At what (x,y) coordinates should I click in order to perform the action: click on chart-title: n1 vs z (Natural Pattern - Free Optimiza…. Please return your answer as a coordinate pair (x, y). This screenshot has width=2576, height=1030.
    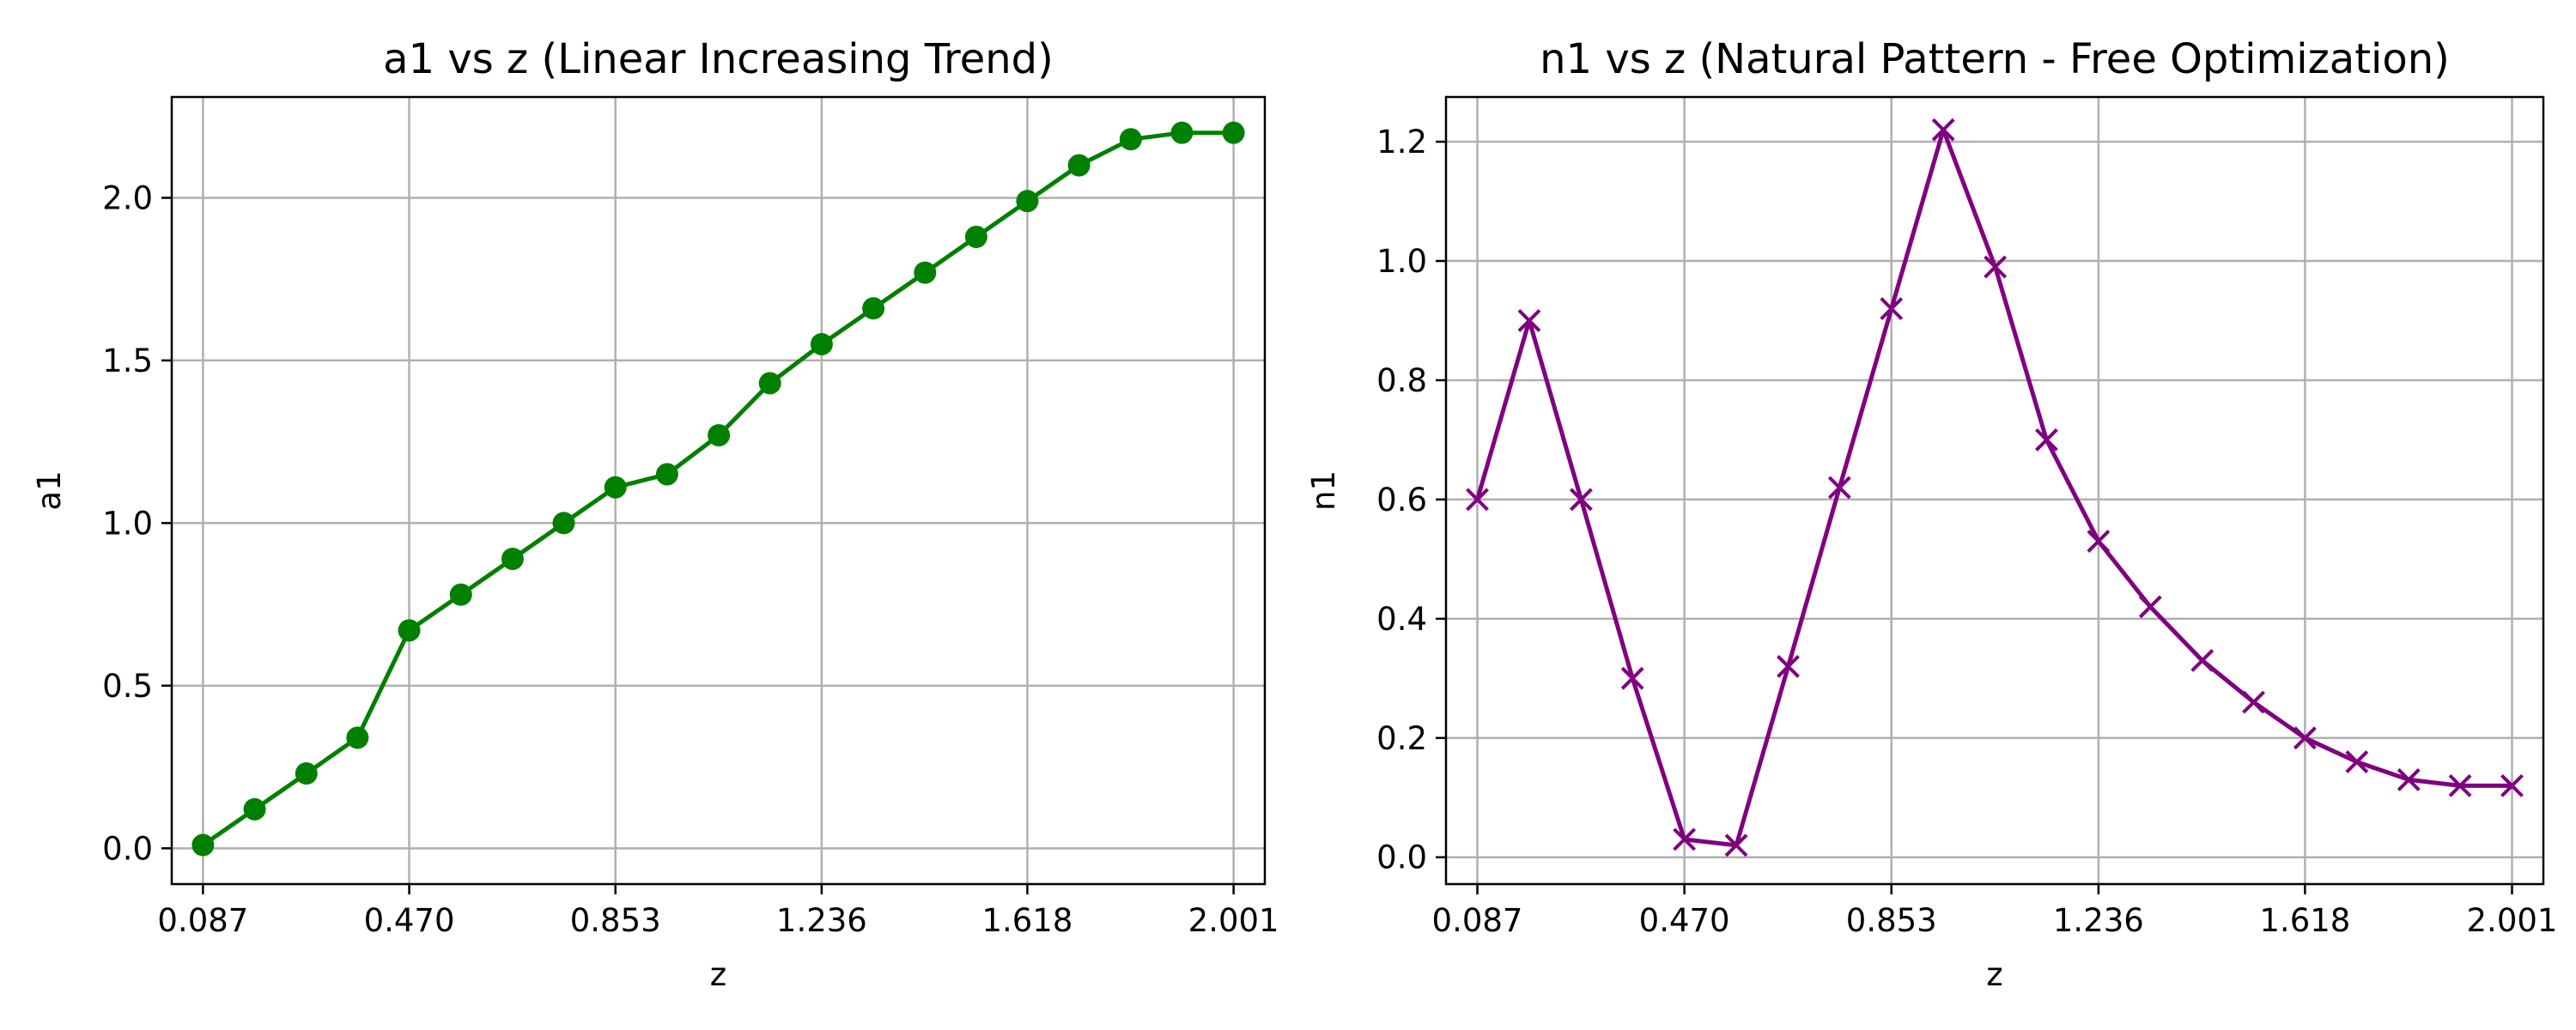
    Looking at the image, I should click on (1995, 59).